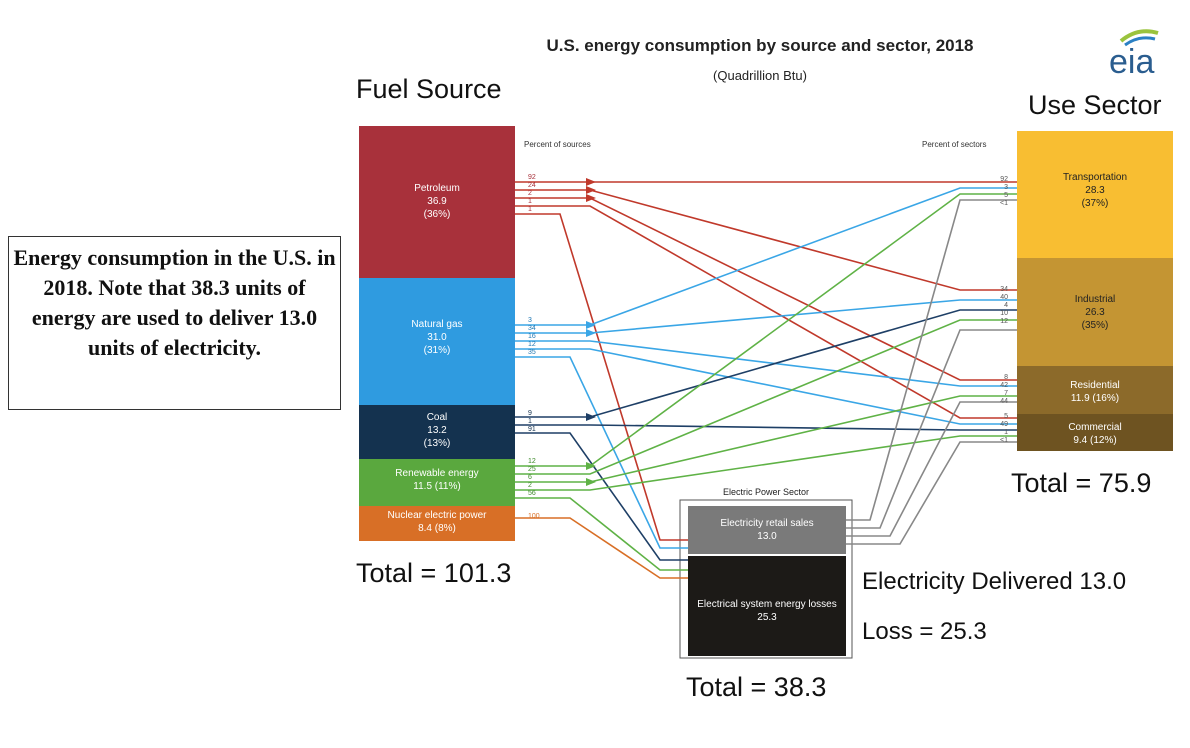  What do you see at coordinates (532, 344) in the screenshot?
I see `natural-gas-pct-3: 12` at bounding box center [532, 344].